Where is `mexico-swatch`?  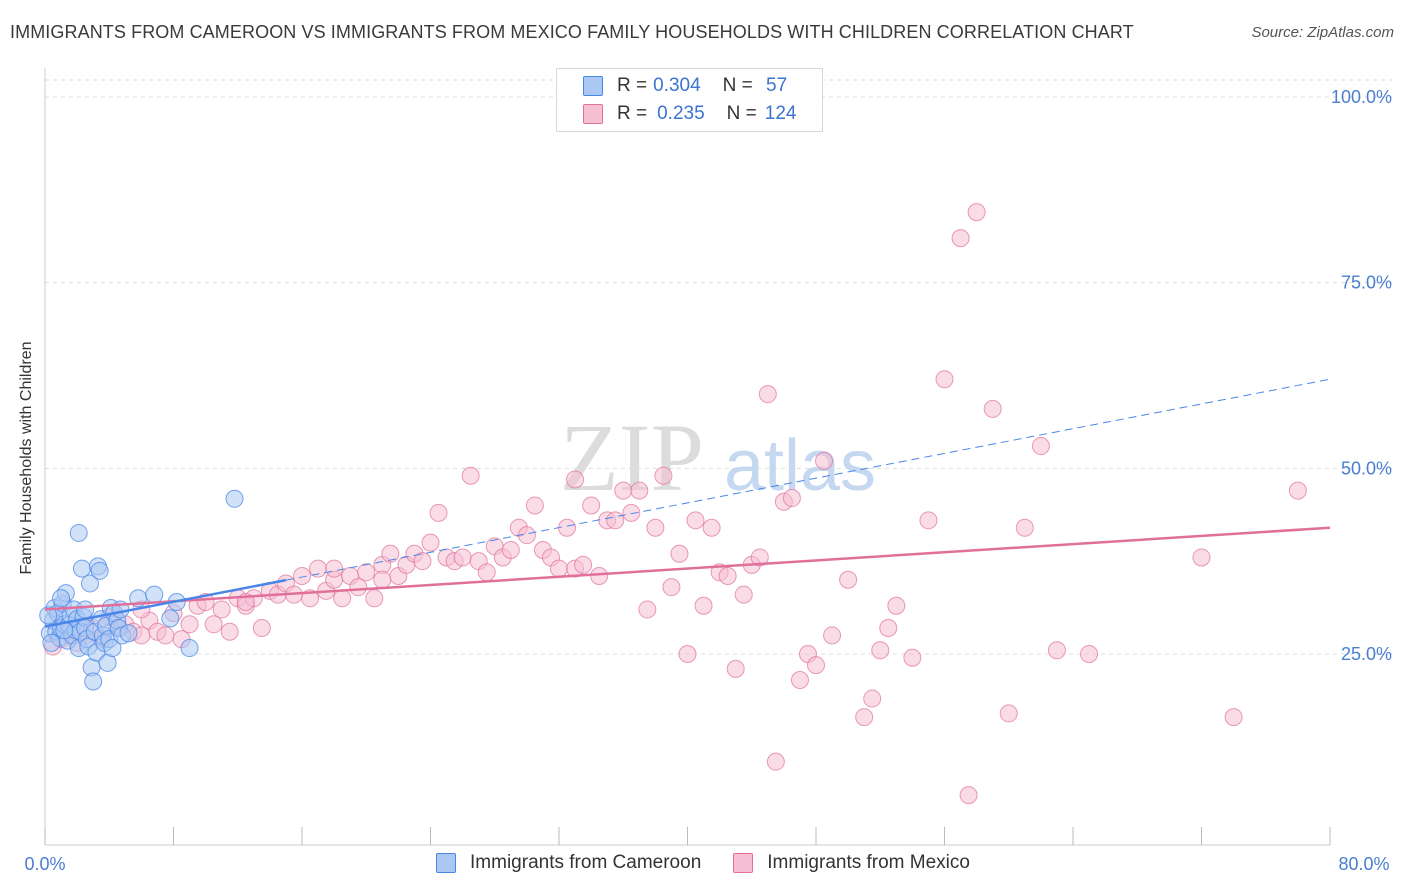
mexico-swatch is located at coordinates (593, 114).